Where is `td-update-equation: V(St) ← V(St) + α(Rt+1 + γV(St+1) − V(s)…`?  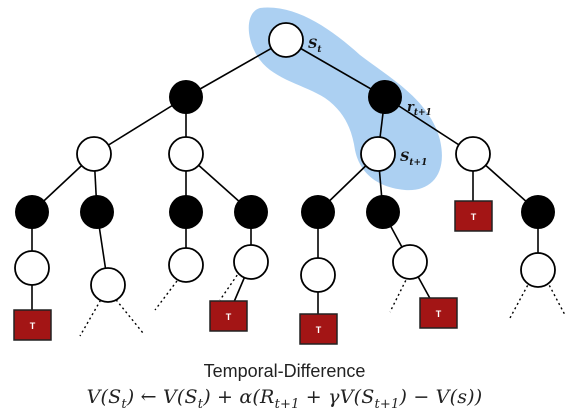 td-update-equation: V(St) ← V(St) + α(Rt+1 + γV(St+1) − V(s)… is located at coordinates (284, 399).